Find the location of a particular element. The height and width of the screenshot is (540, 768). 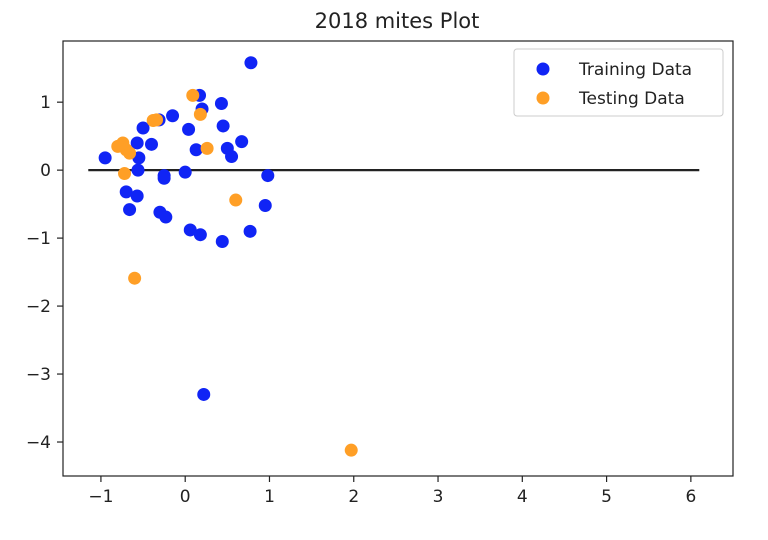

x-tick-label: −1 is located at coordinates (100, 497).